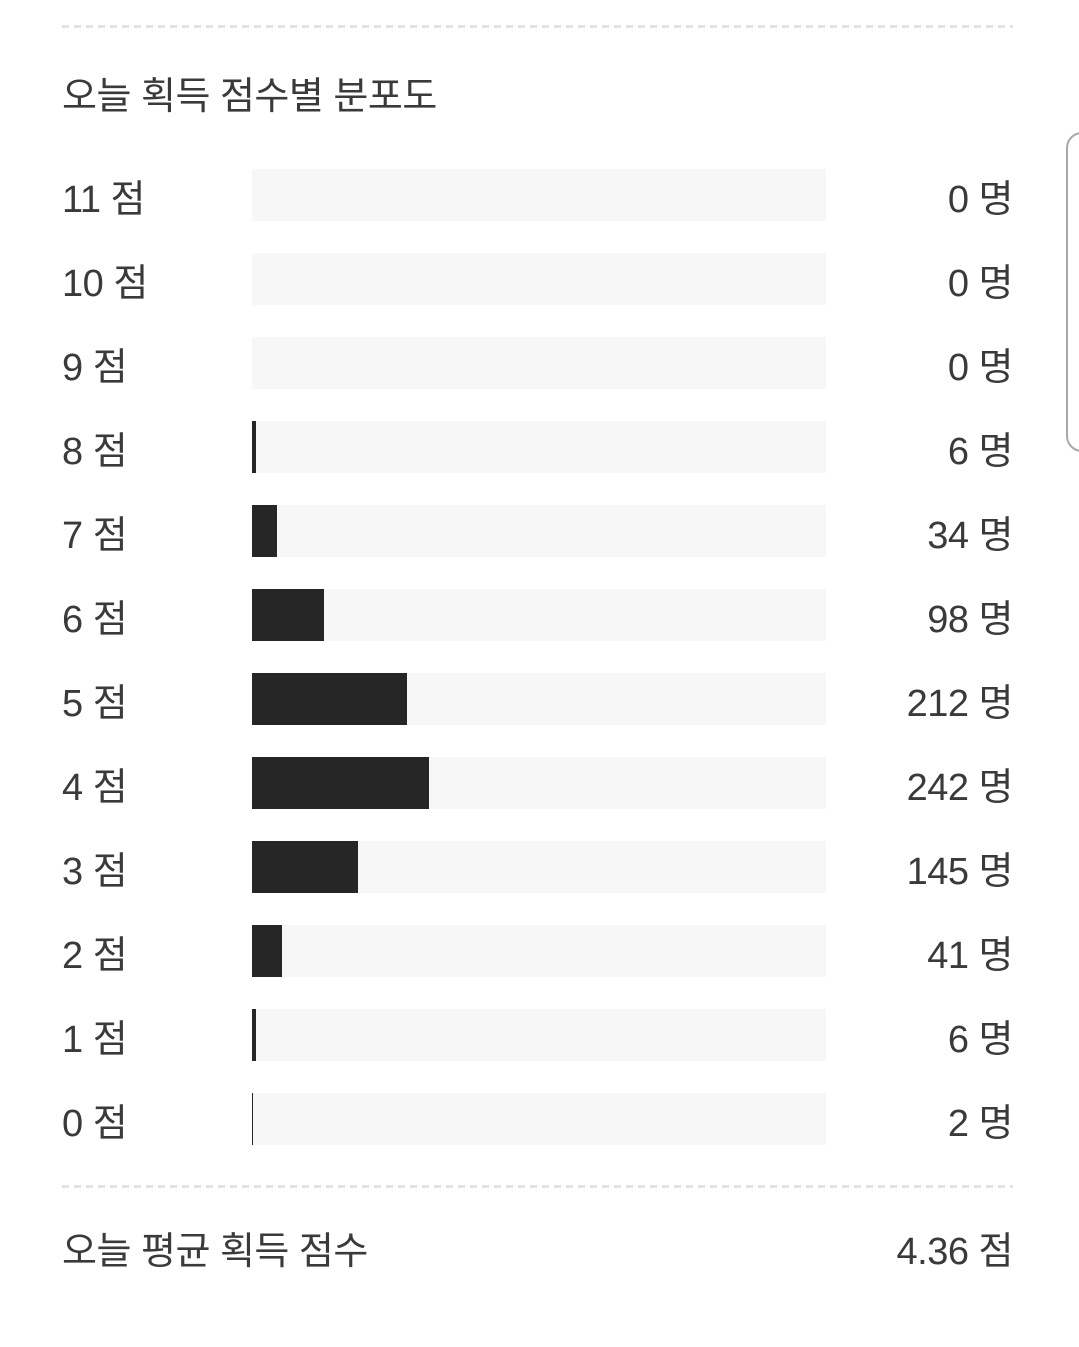 Image resolution: width=1079 pixels, height=1347 pixels. I want to click on score-row: 7 점 34 명, so click(538, 531).